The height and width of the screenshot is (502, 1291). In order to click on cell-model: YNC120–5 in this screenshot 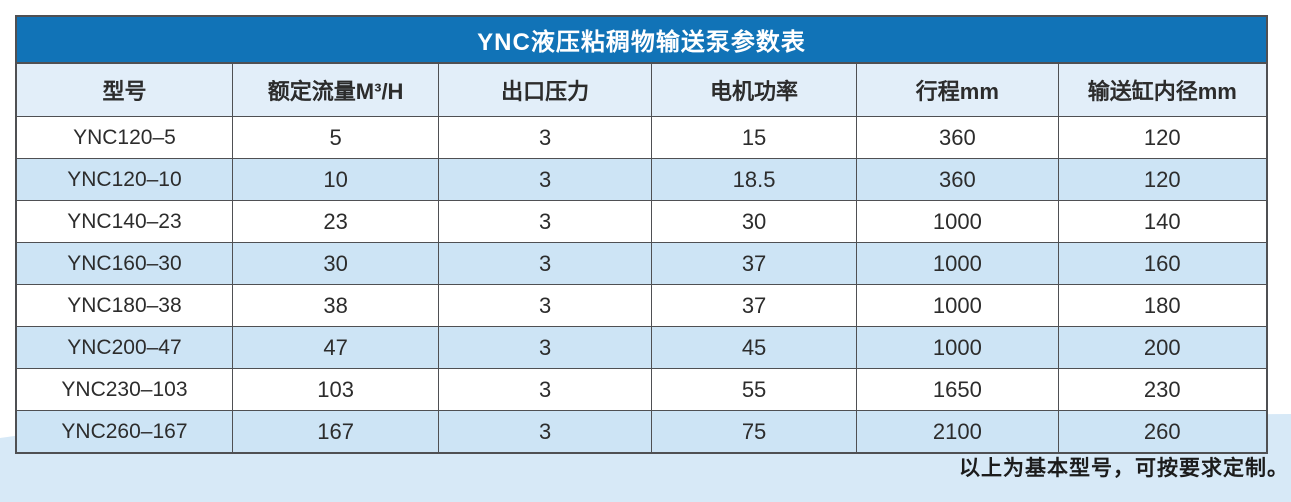, I will do `click(124, 137)`.